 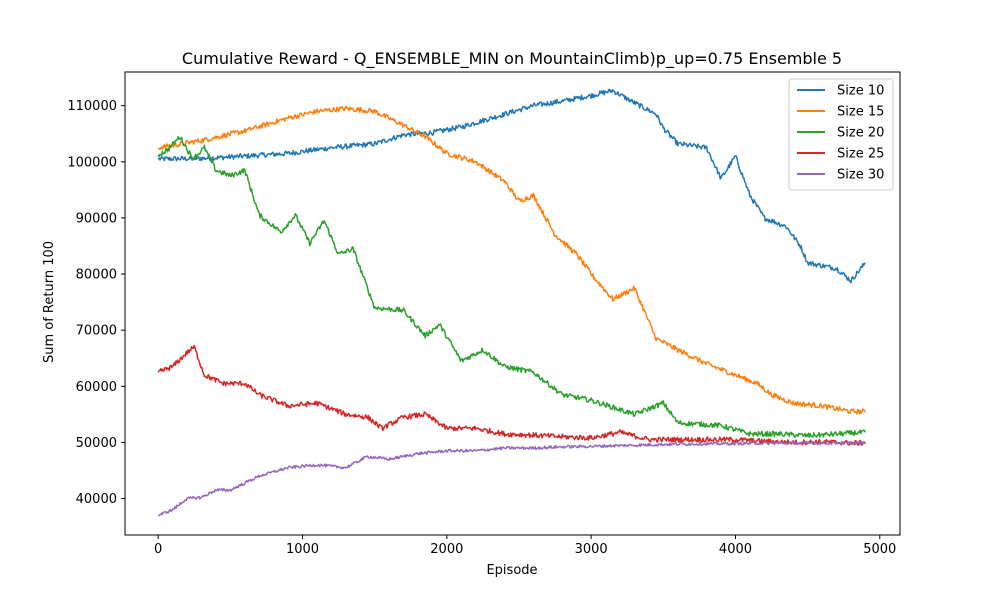 What do you see at coordinates (96, 387) in the screenshot?
I see `y-tick-label: 60000` at bounding box center [96, 387].